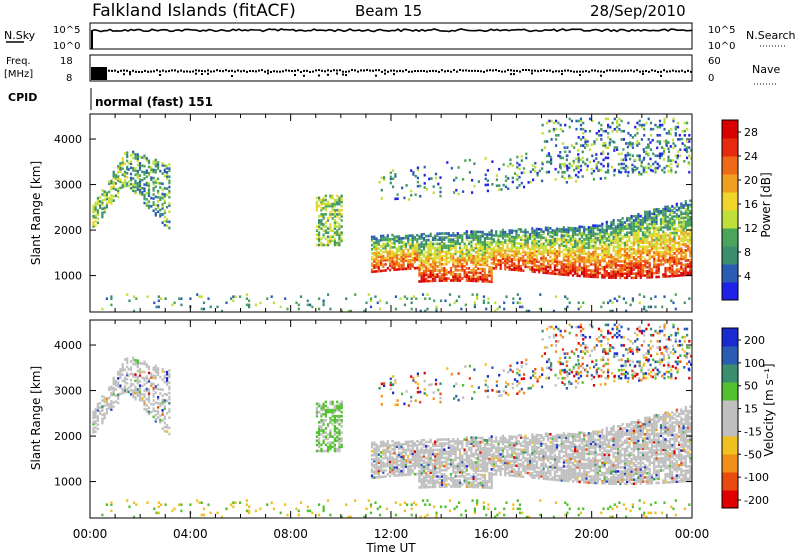  I want to click on freq-tick-top: 18, so click(66, 61).